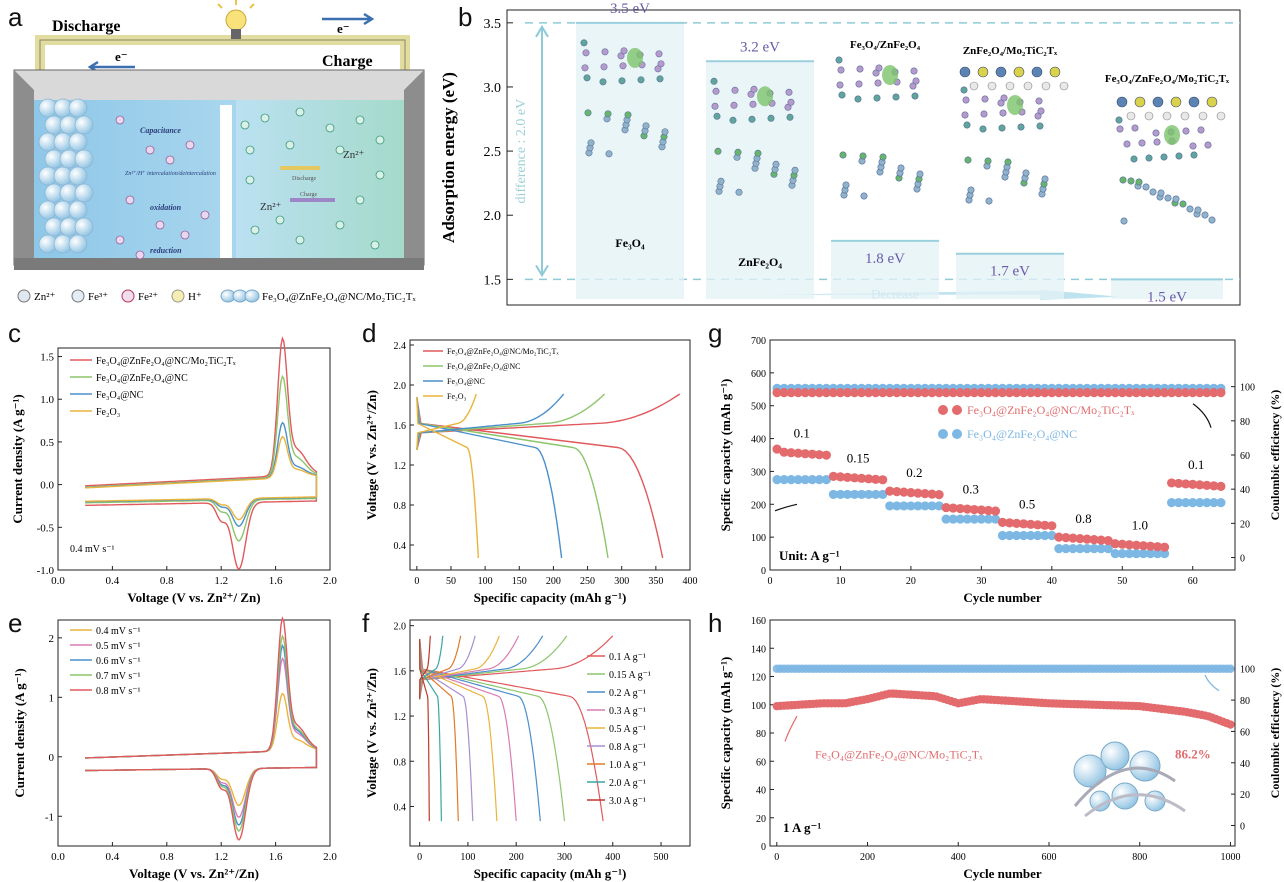 This screenshot has height=882, width=1284. Describe the element at coordinates (113, 581) in the screenshot. I see `x-tick-label: 0.4` at that location.